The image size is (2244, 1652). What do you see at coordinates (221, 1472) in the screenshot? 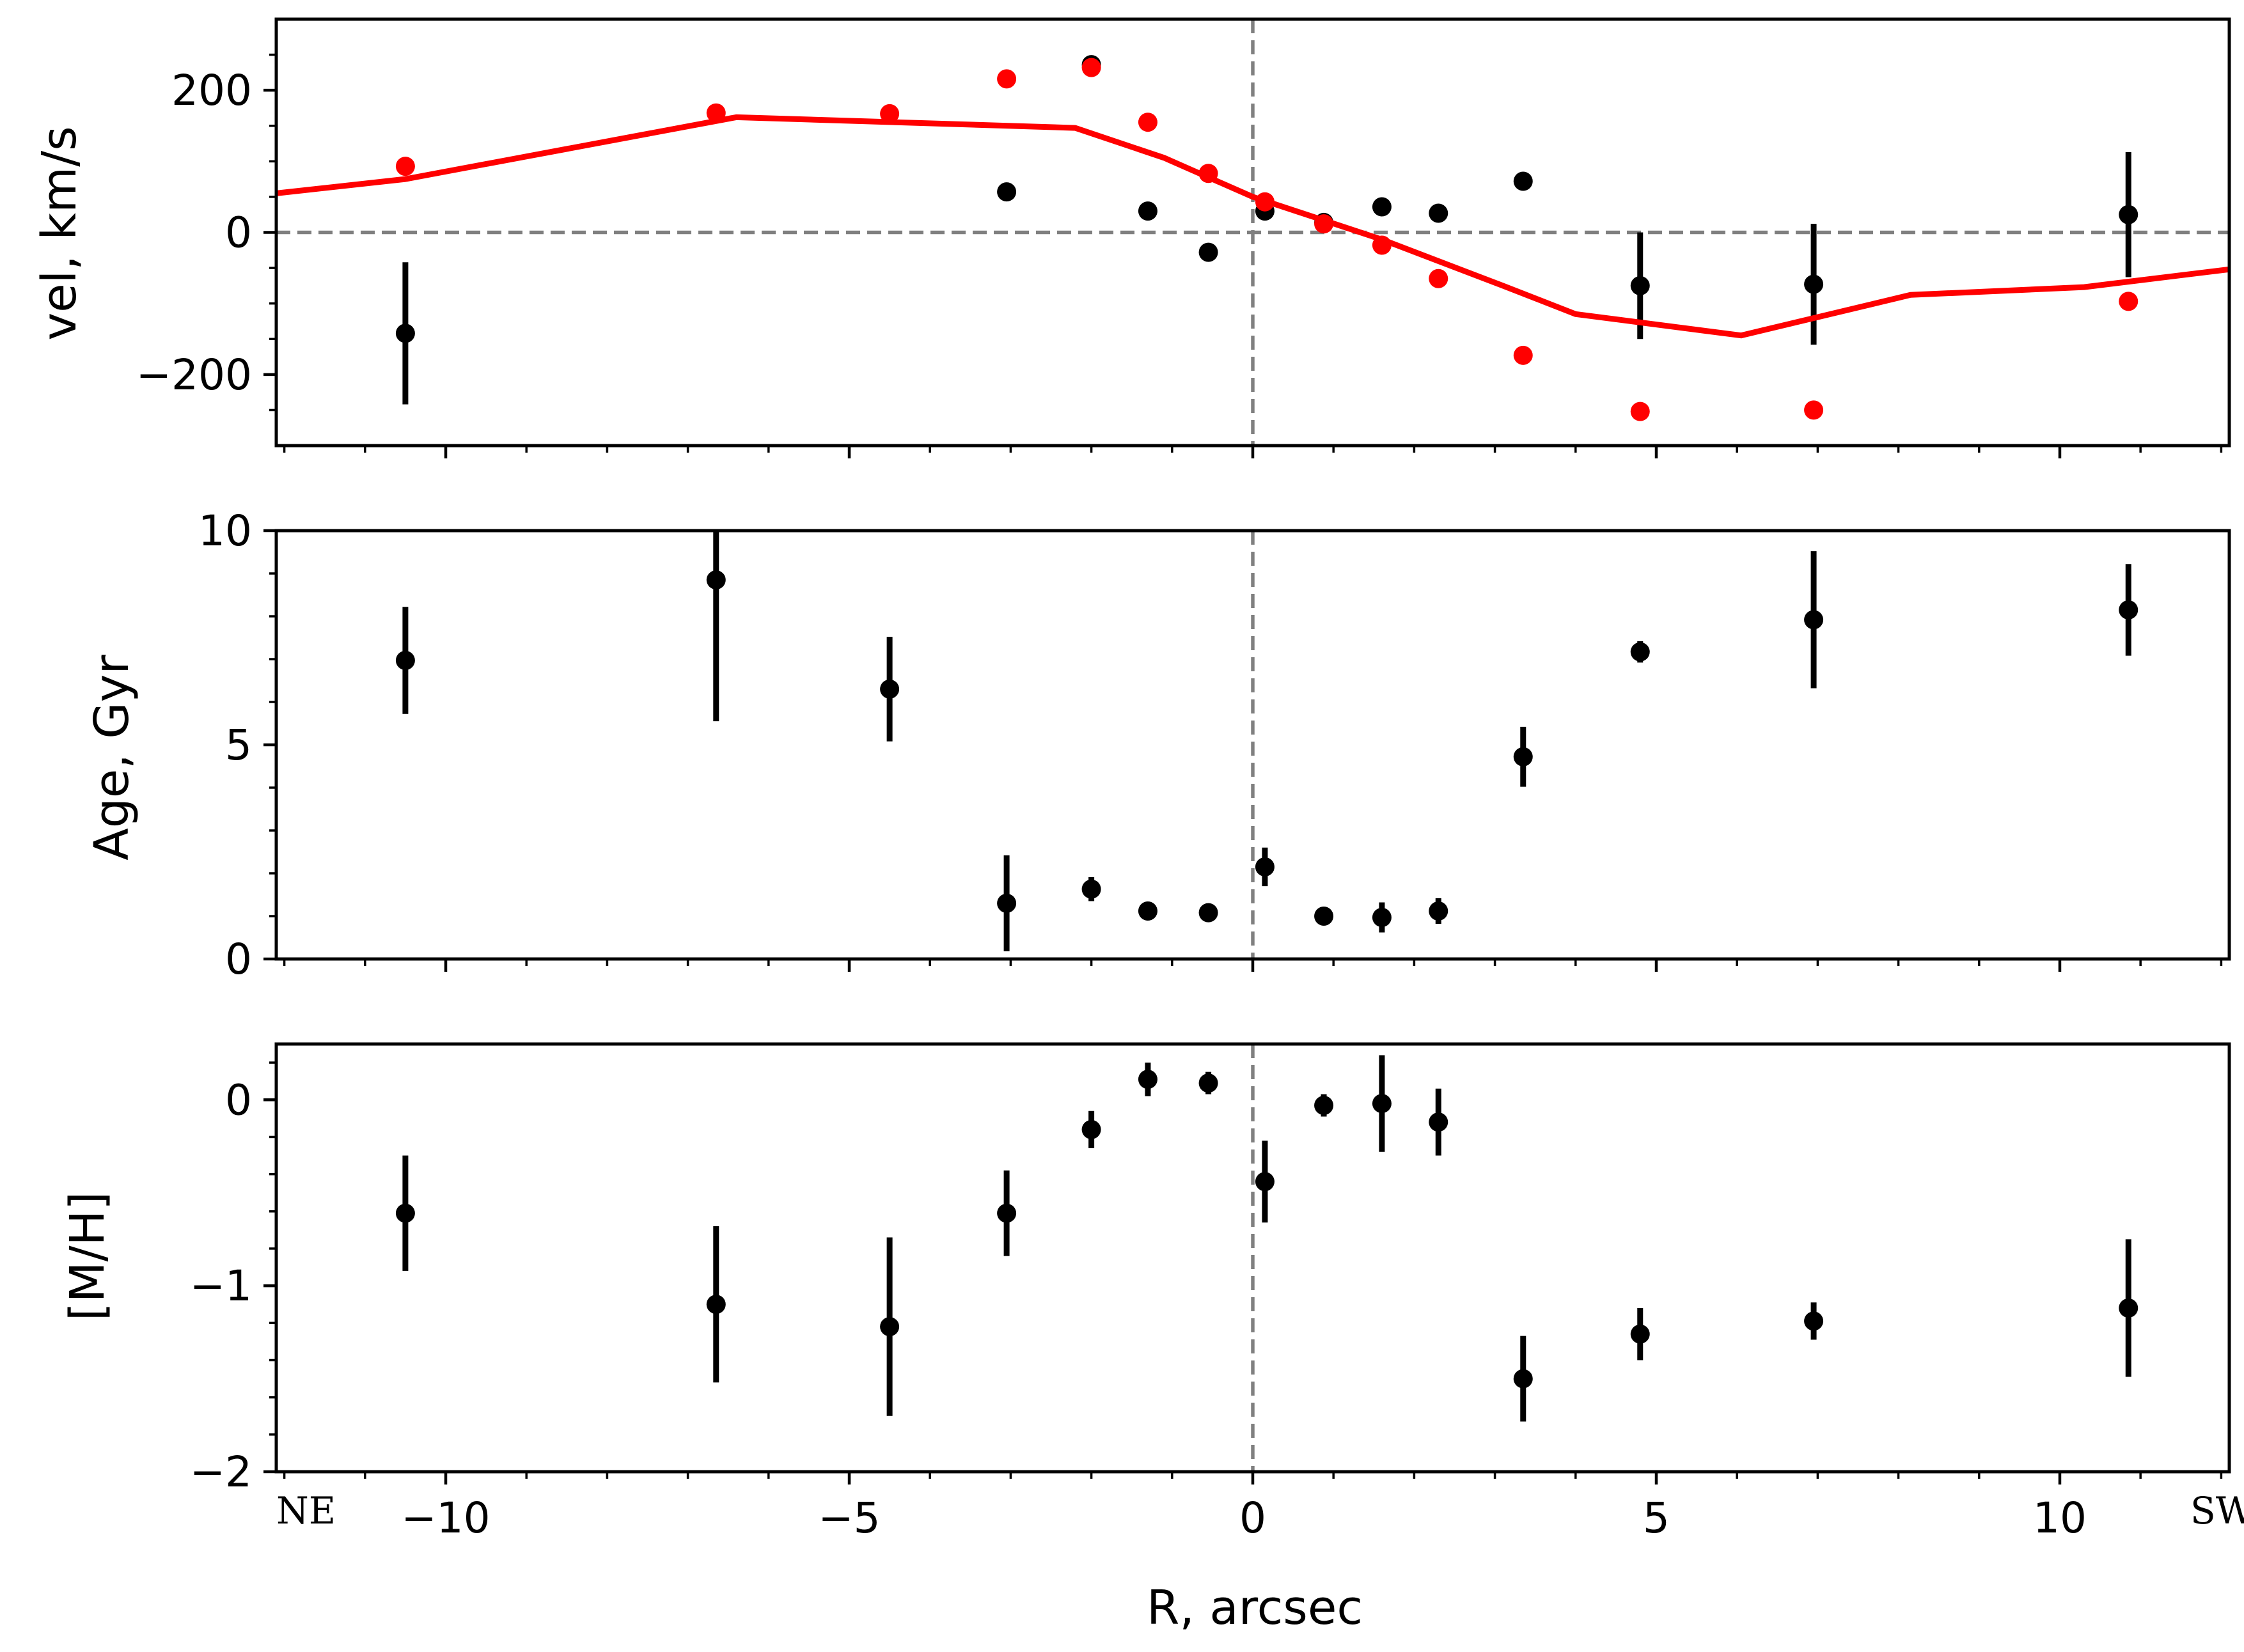
I see `y-tick-label: −2` at bounding box center [221, 1472].